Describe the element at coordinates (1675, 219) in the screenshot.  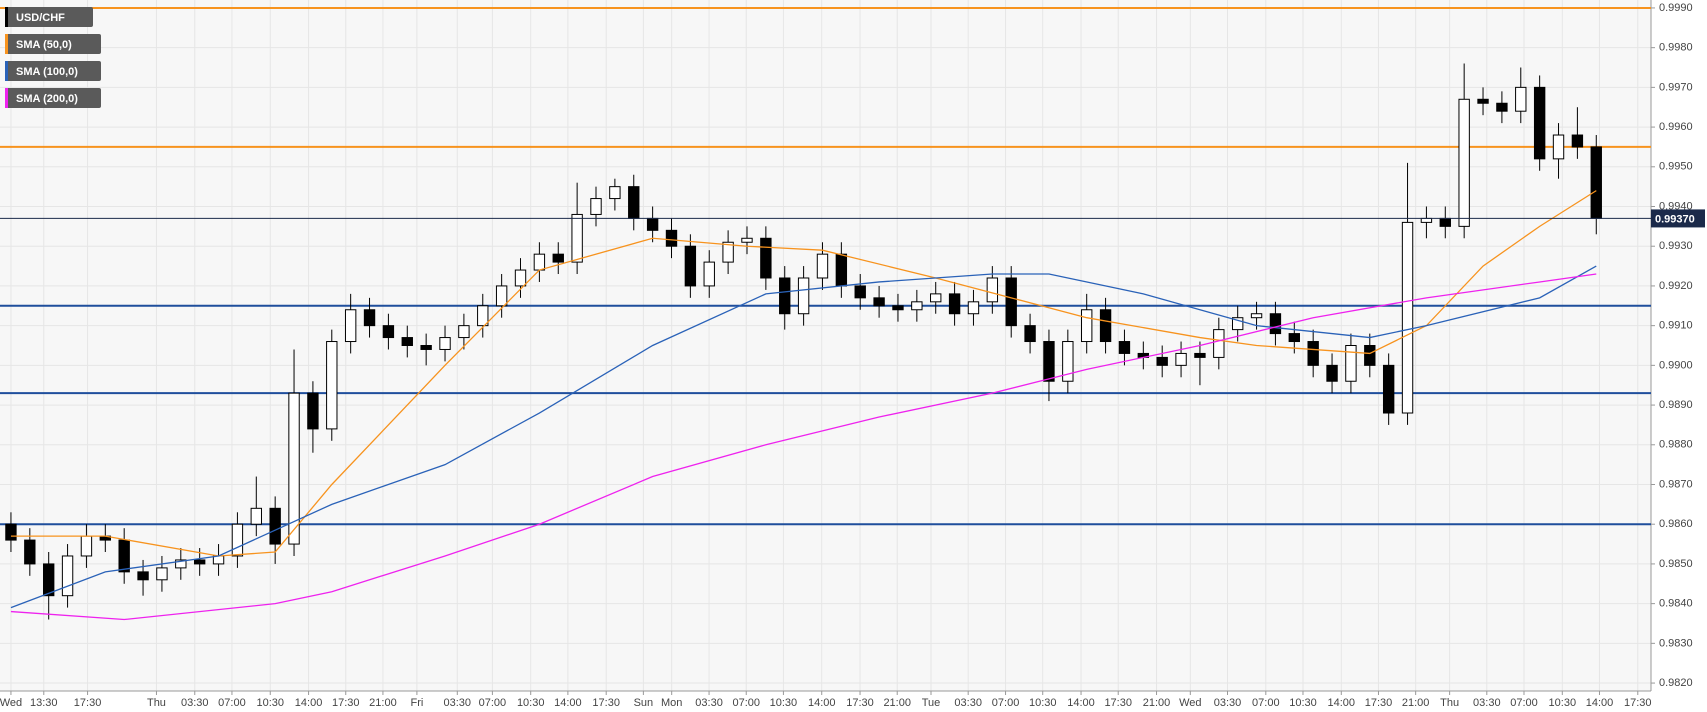
I see `last-price-label: 0.99370` at that location.